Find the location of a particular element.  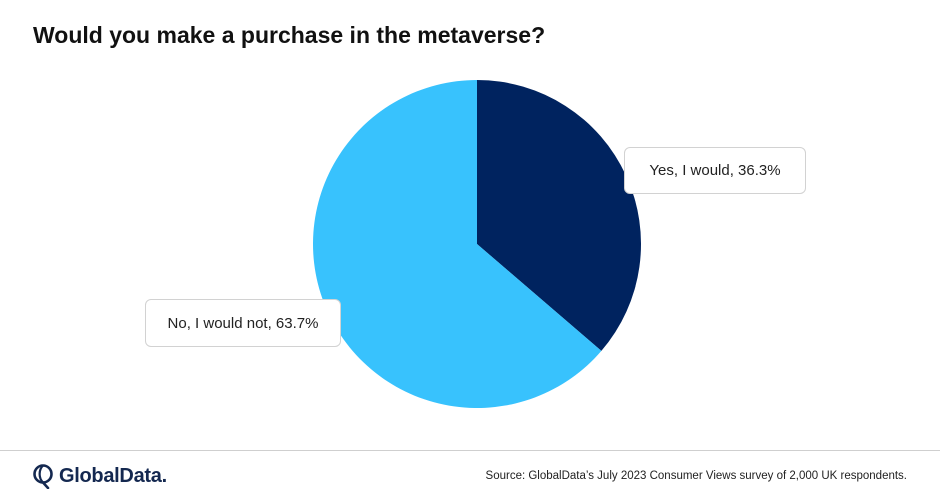

globaldata-logo: GlobalData. is located at coordinates (99, 476).